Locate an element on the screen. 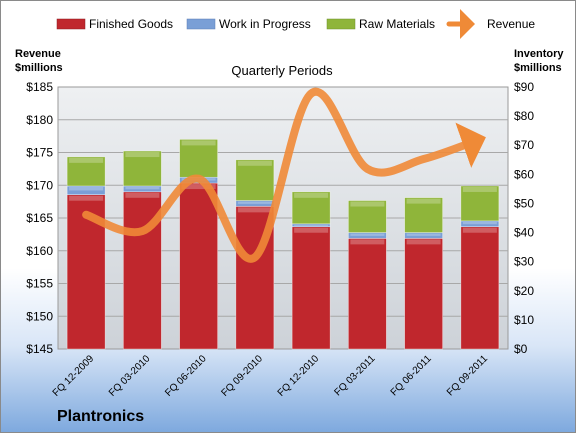 The image size is (576, 433). right-tick-label: $40 is located at coordinates (524, 233).